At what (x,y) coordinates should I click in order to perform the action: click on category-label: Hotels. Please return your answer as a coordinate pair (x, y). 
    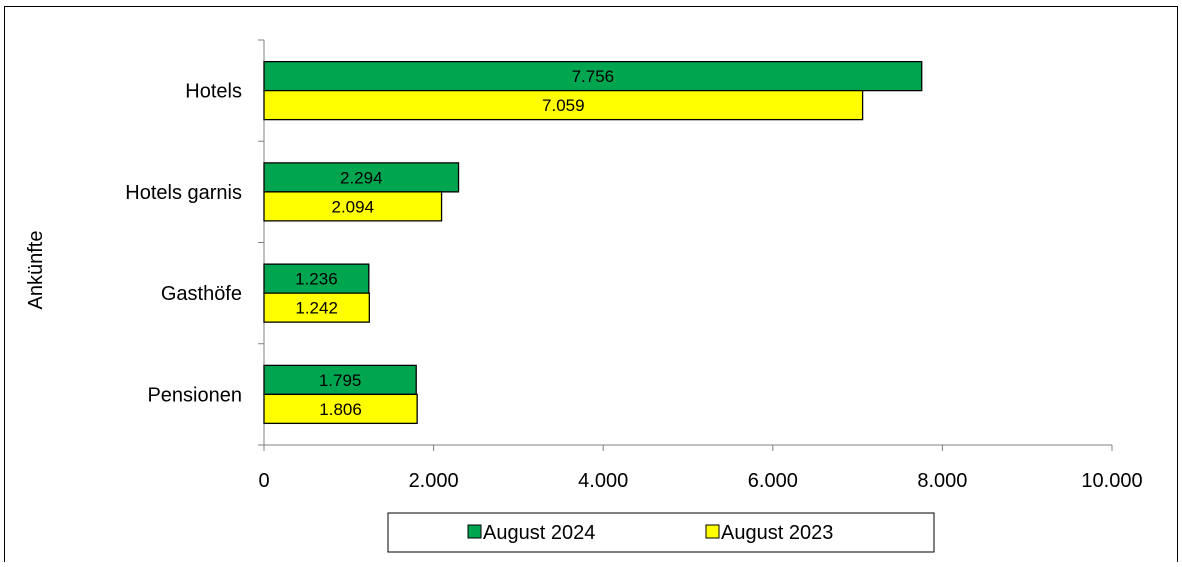
    Looking at the image, I should click on (213, 92).